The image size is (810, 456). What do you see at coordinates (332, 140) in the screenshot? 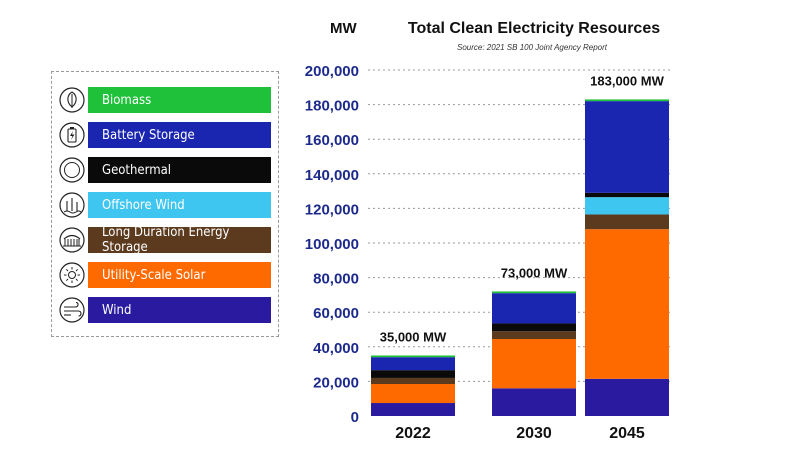
I see `y-tick-label: 160,000` at bounding box center [332, 140].